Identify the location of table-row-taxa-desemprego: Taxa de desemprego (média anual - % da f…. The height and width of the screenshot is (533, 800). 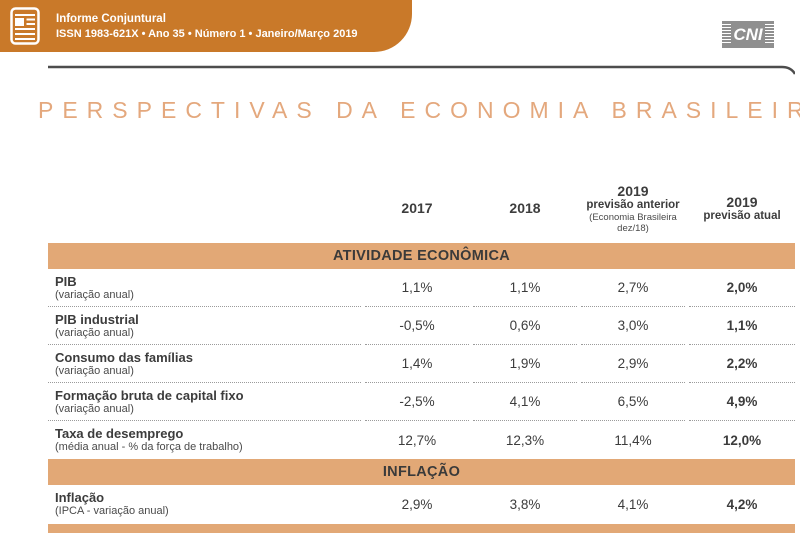
(421, 440).